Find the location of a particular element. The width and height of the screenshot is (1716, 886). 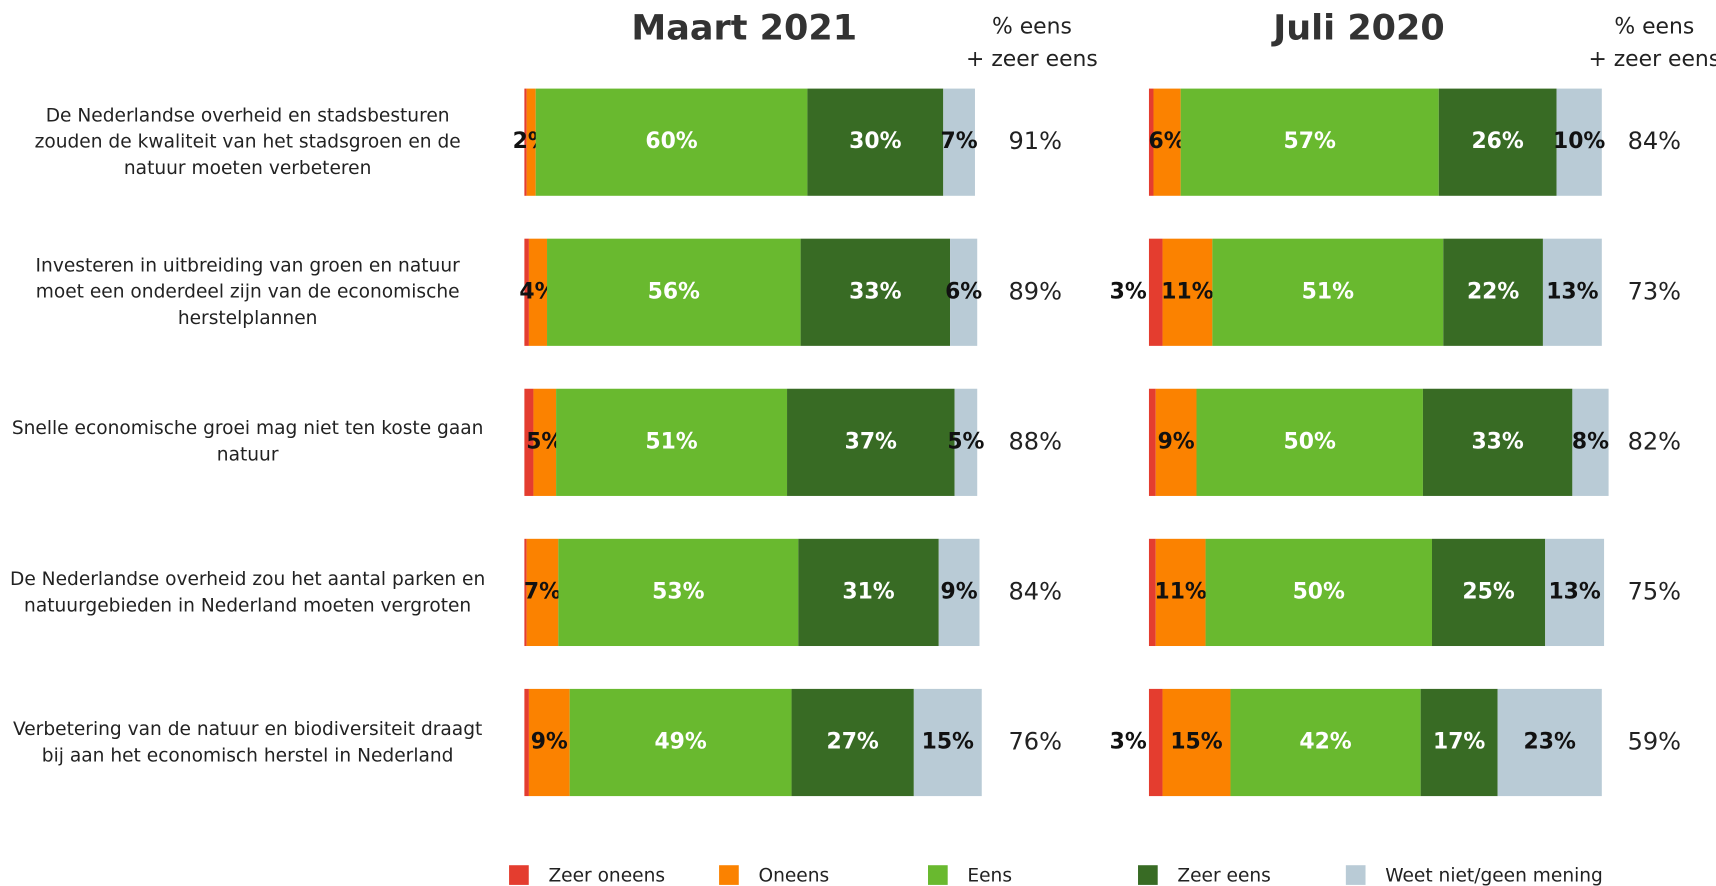

total-value: 73% is located at coordinates (1654, 291).